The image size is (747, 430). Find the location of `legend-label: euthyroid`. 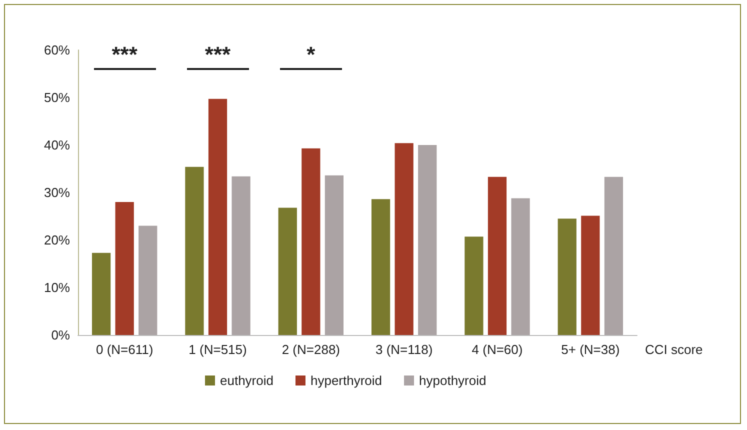

legend-label: euthyroid is located at coordinates (247, 380).